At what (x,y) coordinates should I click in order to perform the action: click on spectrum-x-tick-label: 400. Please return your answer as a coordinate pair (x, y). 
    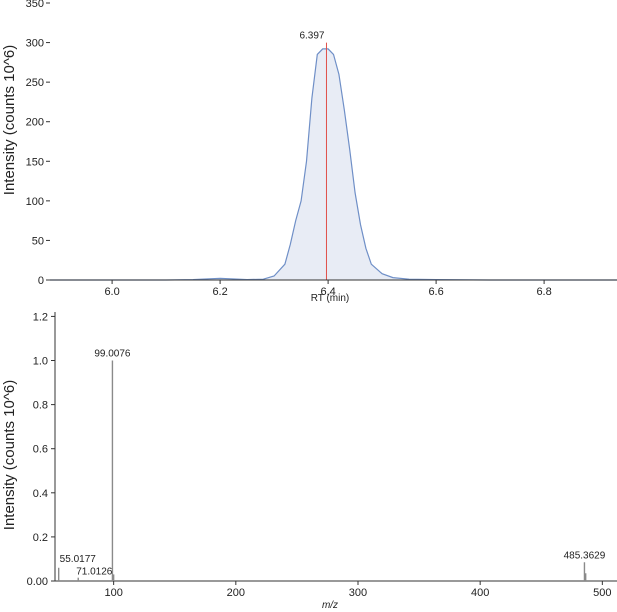
    Looking at the image, I should click on (480, 593).